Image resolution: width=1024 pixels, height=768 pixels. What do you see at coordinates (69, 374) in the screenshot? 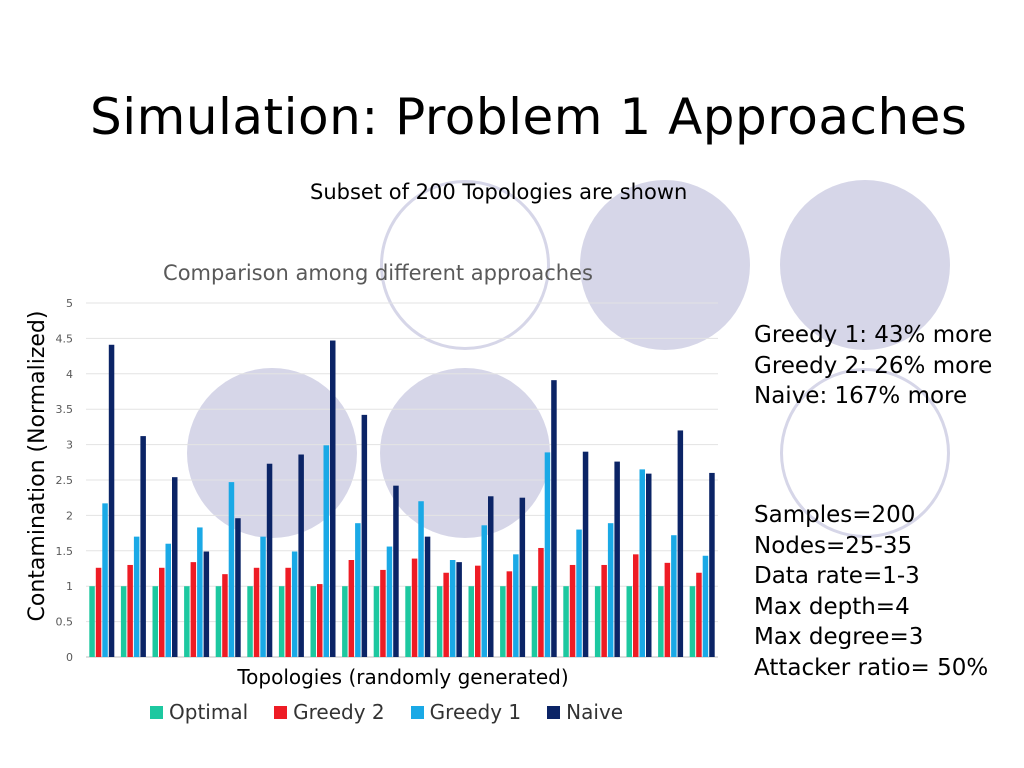
I see `y-tick-label: 4` at bounding box center [69, 374].